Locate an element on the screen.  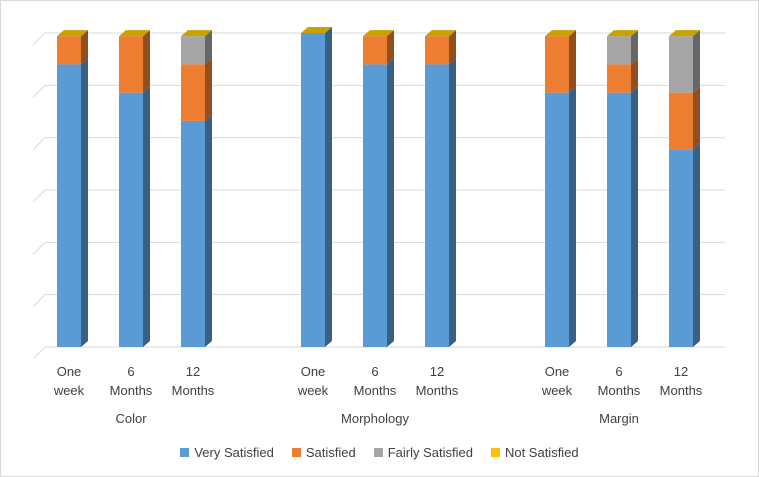
legend-item: Satisfied is located at coordinates (323, 452).